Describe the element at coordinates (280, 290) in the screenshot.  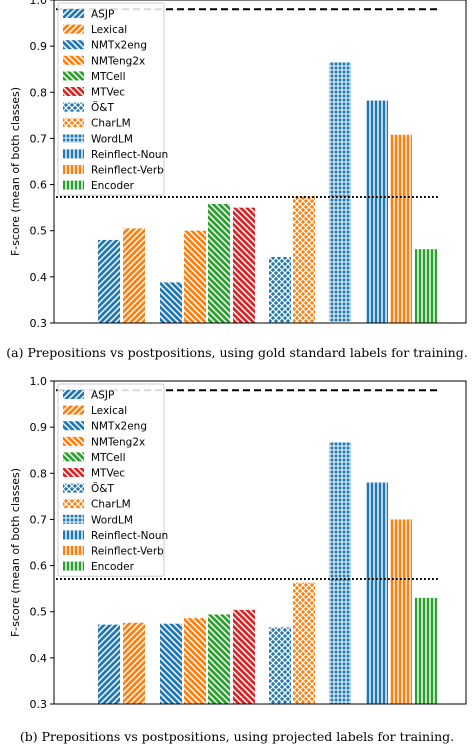
I see `bar-o-and-t-a` at that location.